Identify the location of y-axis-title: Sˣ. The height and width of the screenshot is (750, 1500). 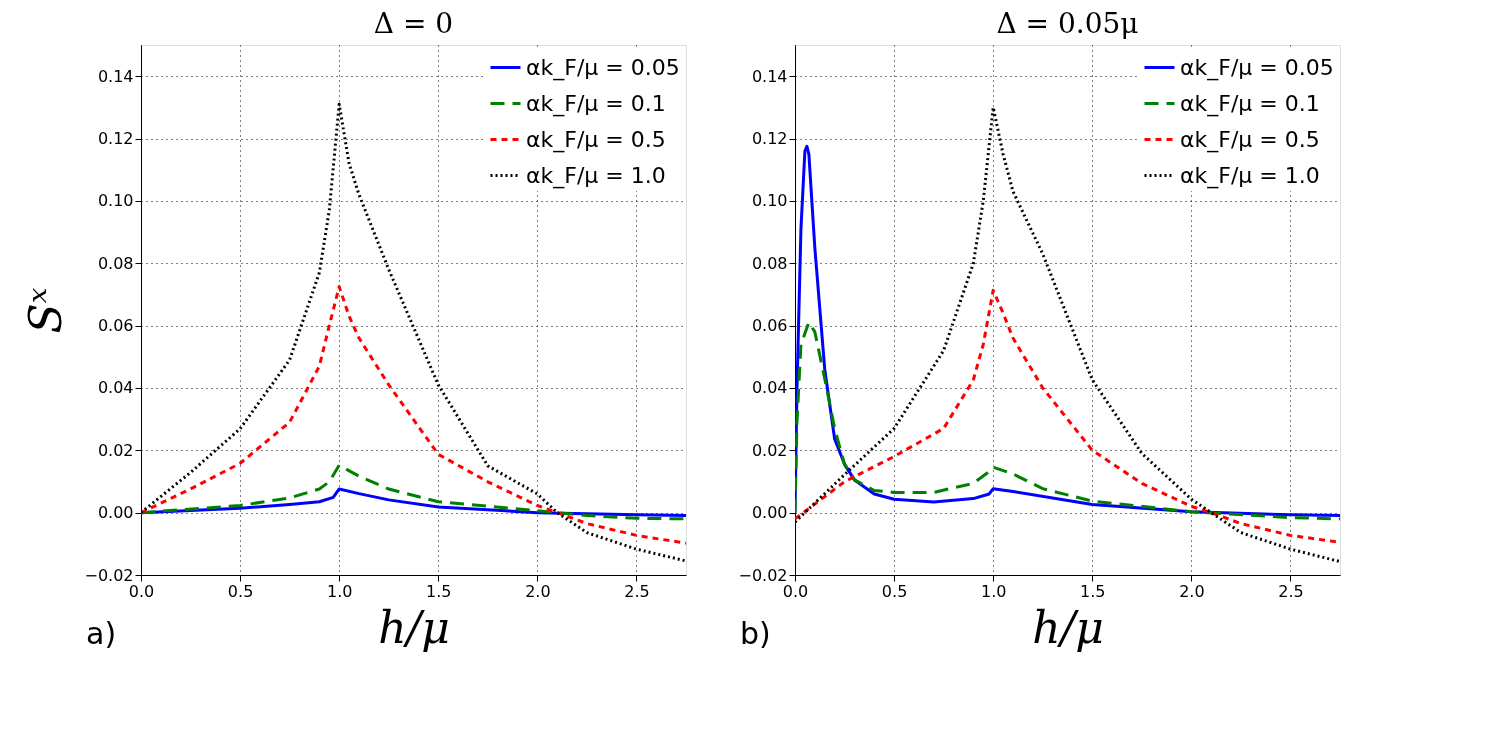
(46, 310).